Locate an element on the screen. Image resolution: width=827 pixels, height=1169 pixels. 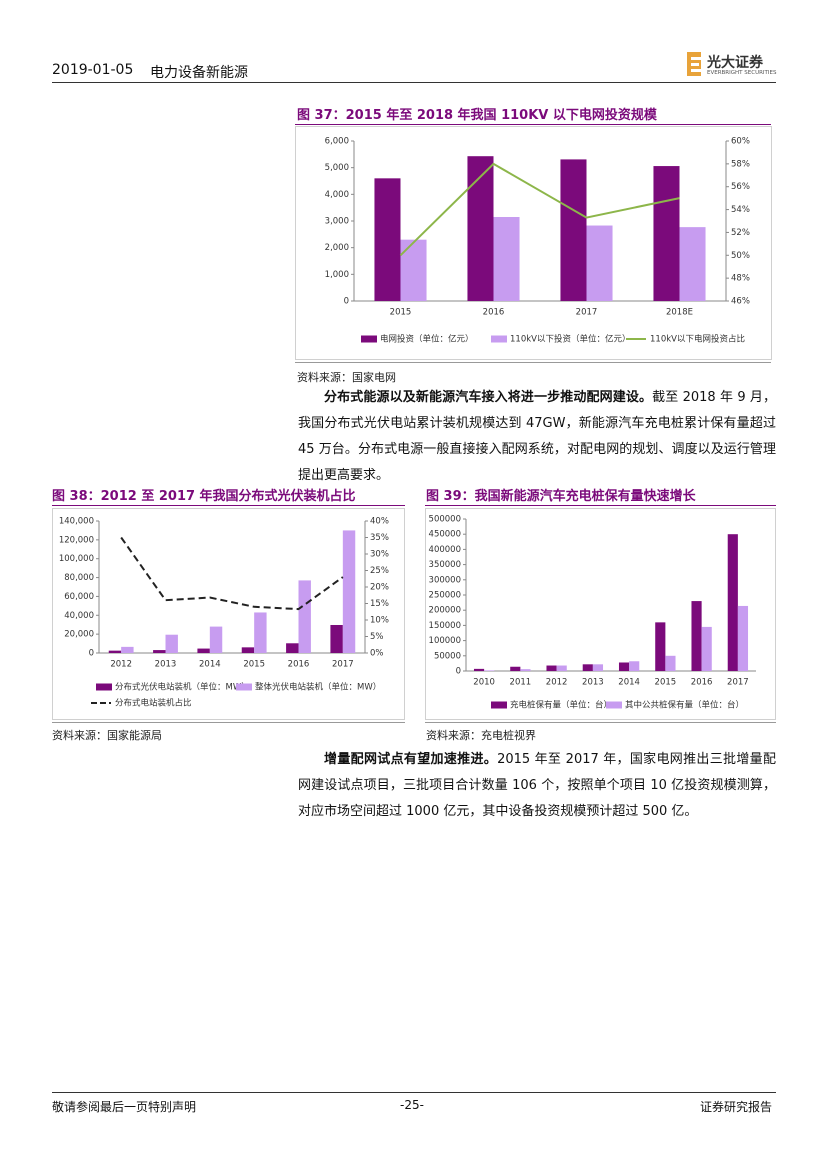
footer-right: 证券研究报告 is located at coordinates (736, 1107).